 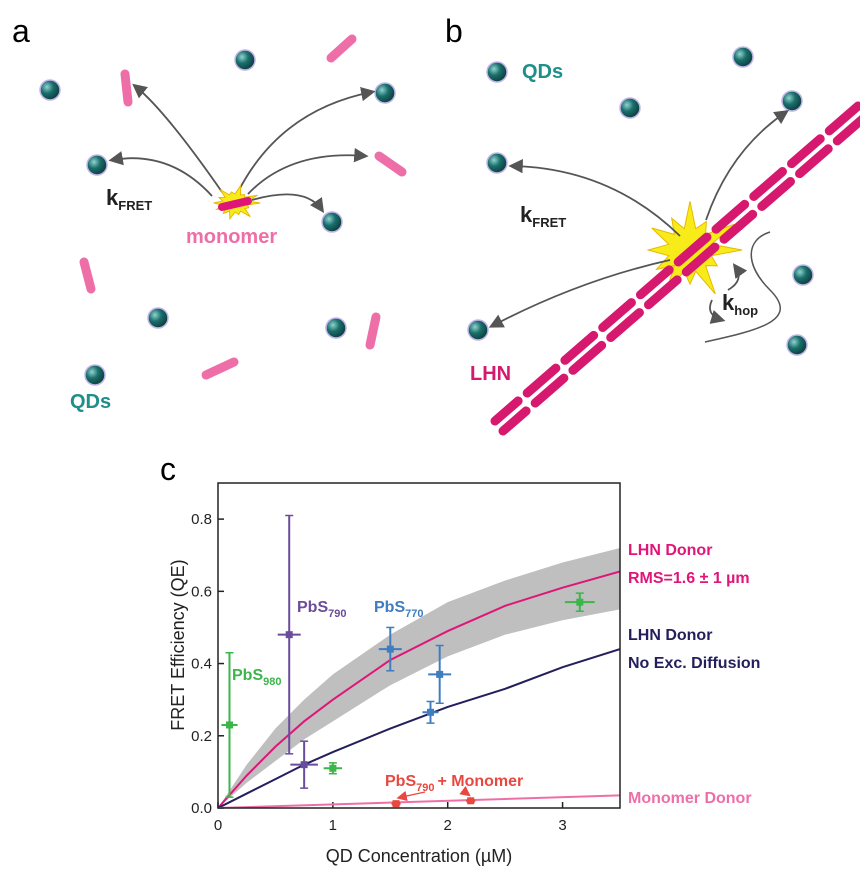 I want to click on series-label: PbS790, so click(x=321, y=609).